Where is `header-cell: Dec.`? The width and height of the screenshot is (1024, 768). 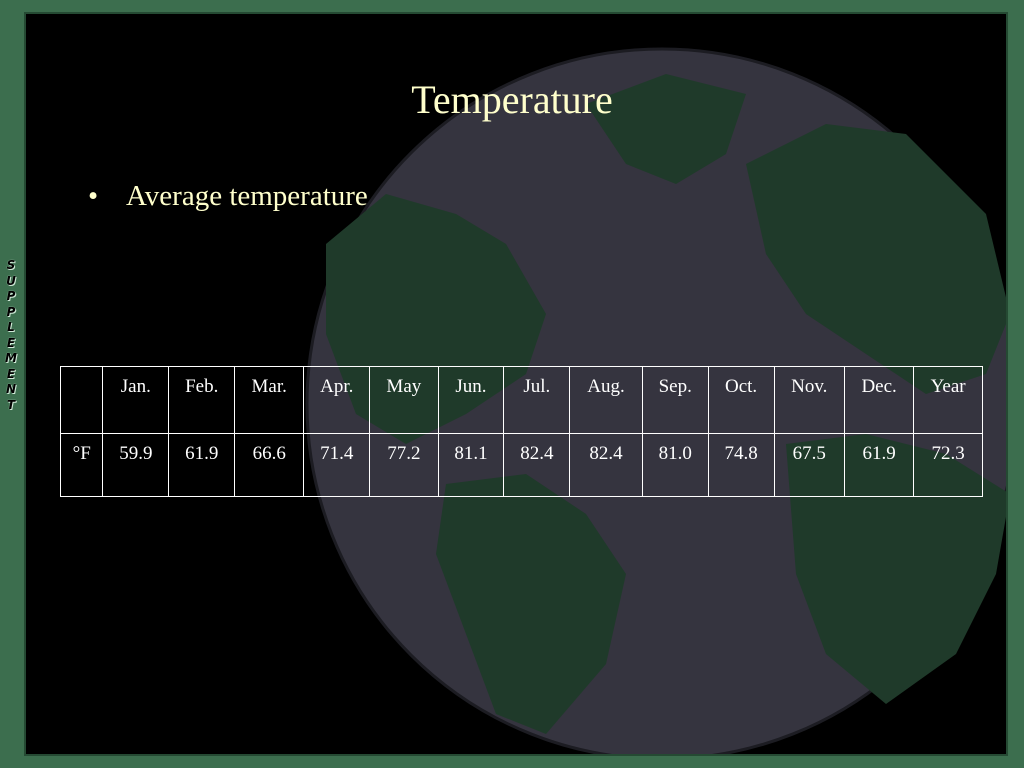
header-cell: Dec. is located at coordinates (879, 400).